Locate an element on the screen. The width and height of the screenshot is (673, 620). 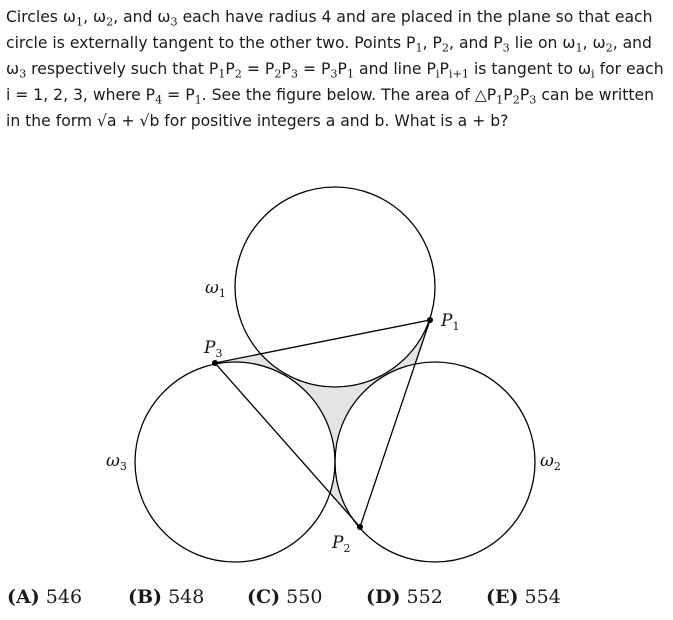
circle-omega1 is located at coordinates (335, 287).